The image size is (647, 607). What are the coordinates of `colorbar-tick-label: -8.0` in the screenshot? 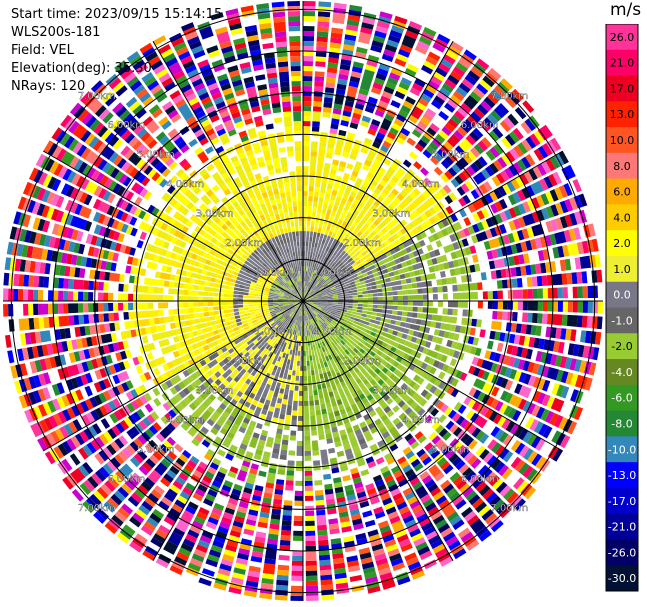 It's located at (621, 423).